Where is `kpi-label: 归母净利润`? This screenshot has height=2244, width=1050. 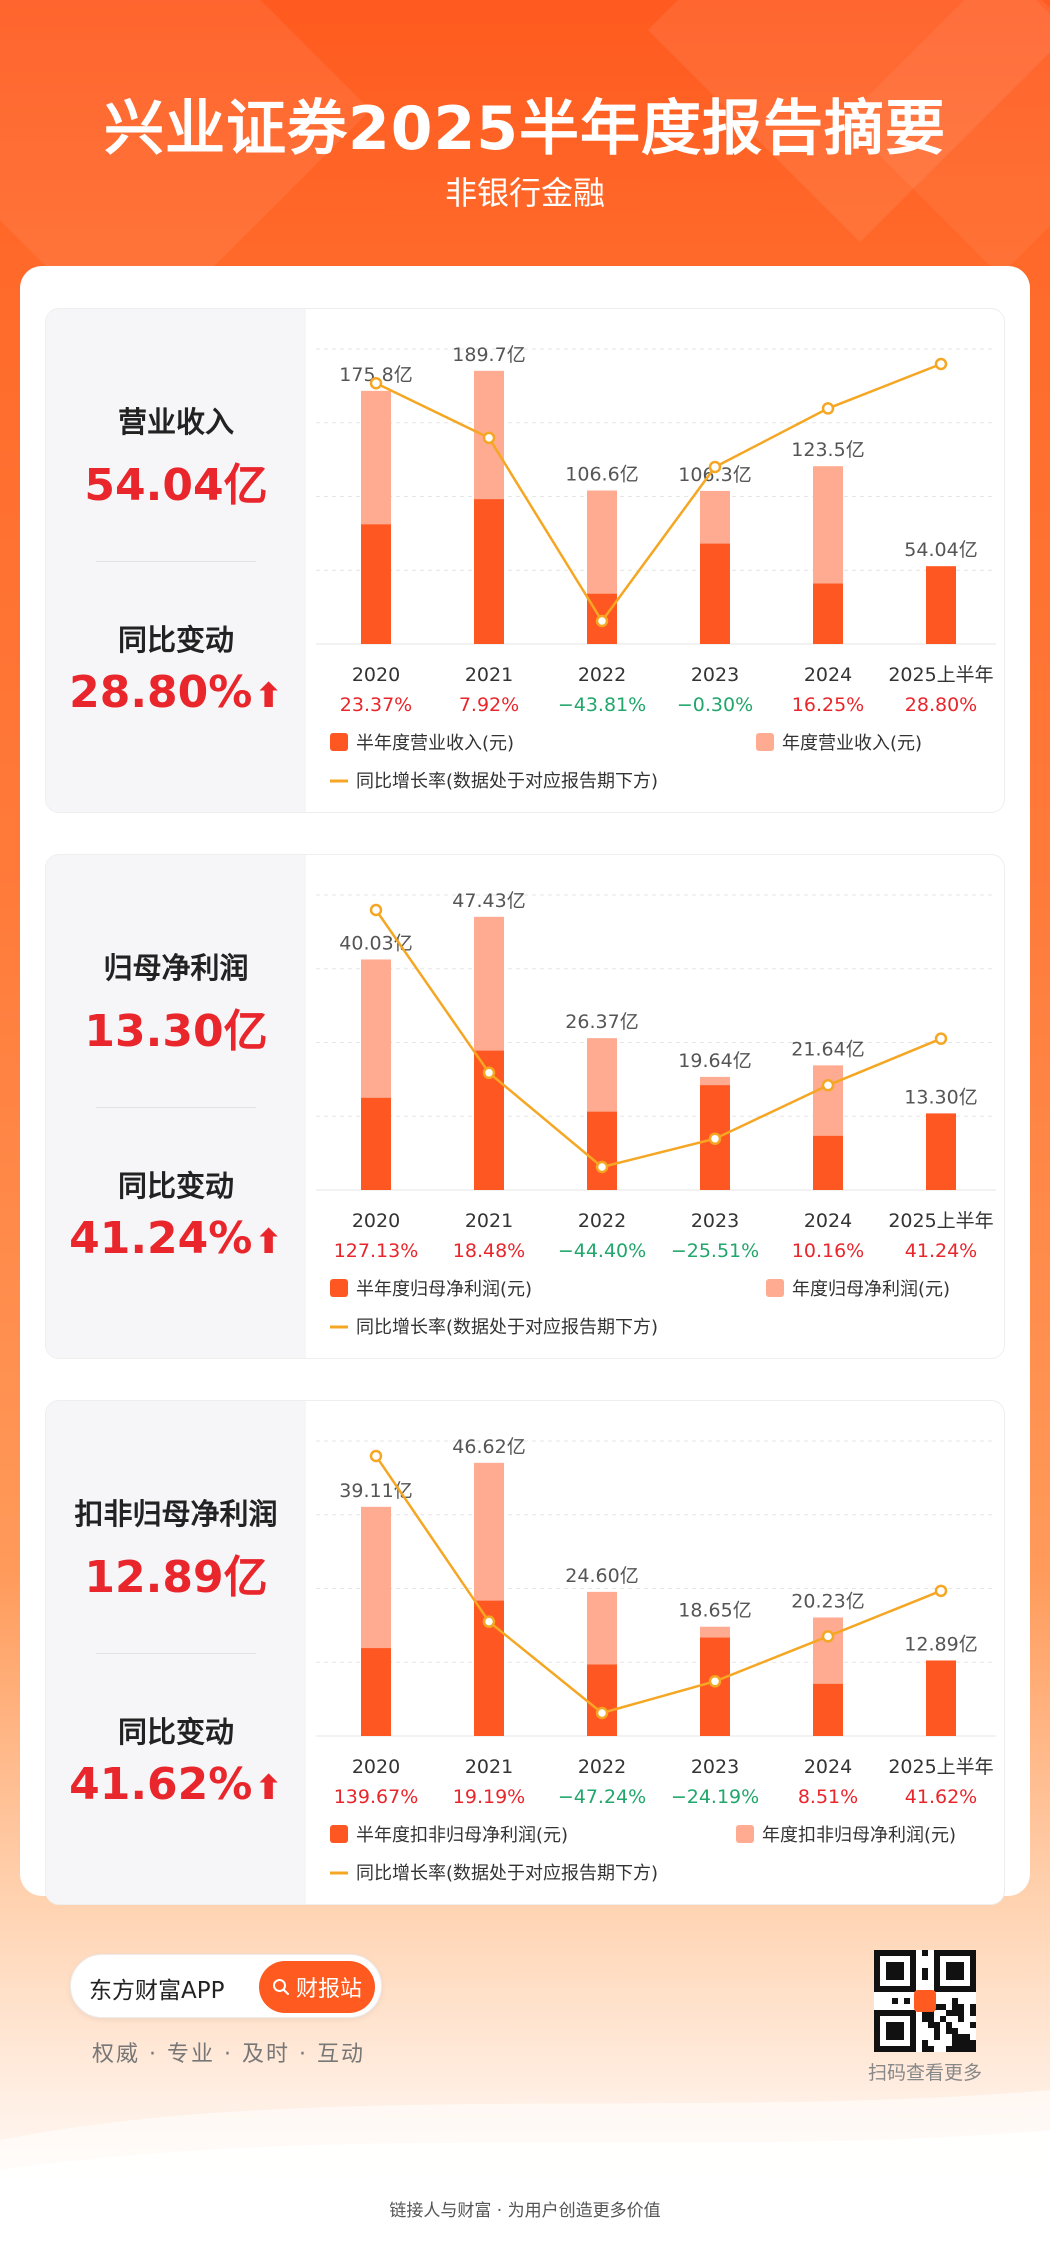
kpi-label: 归母净利润 is located at coordinates (176, 968).